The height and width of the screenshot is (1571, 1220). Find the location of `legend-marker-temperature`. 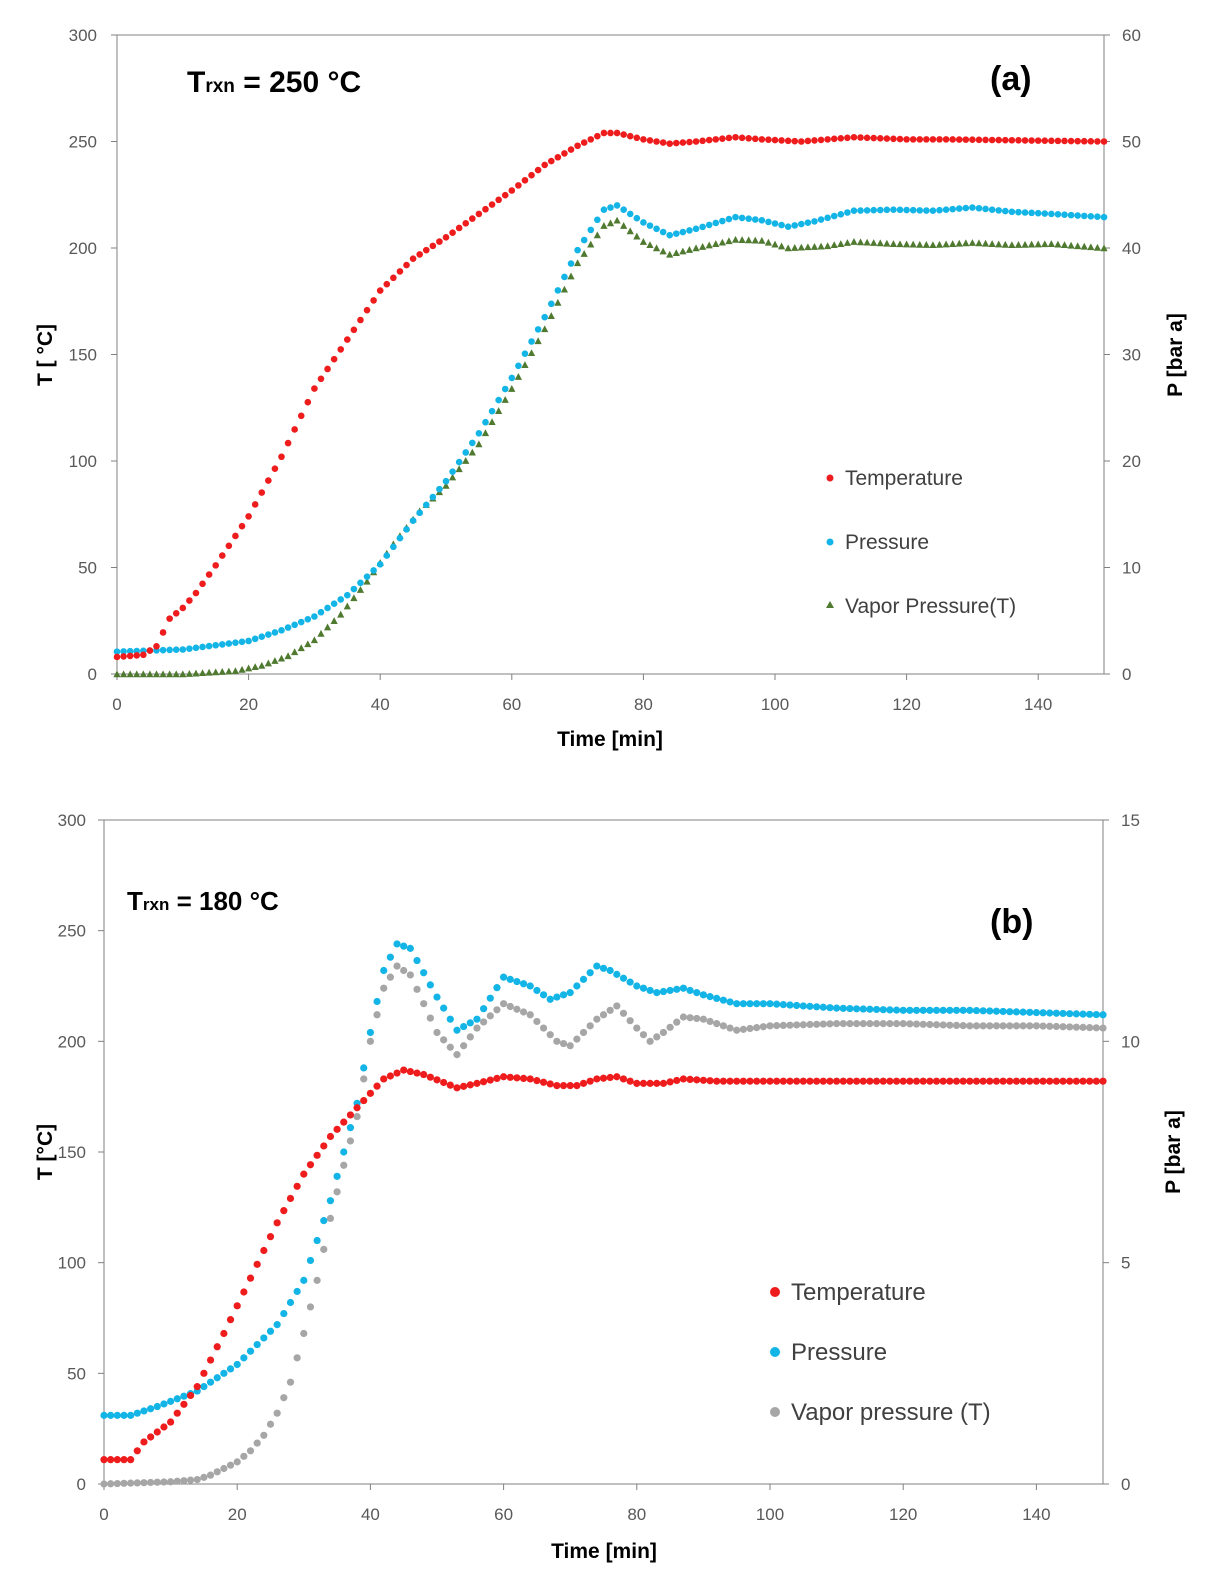

legend-marker-temperature is located at coordinates (775, 1292).